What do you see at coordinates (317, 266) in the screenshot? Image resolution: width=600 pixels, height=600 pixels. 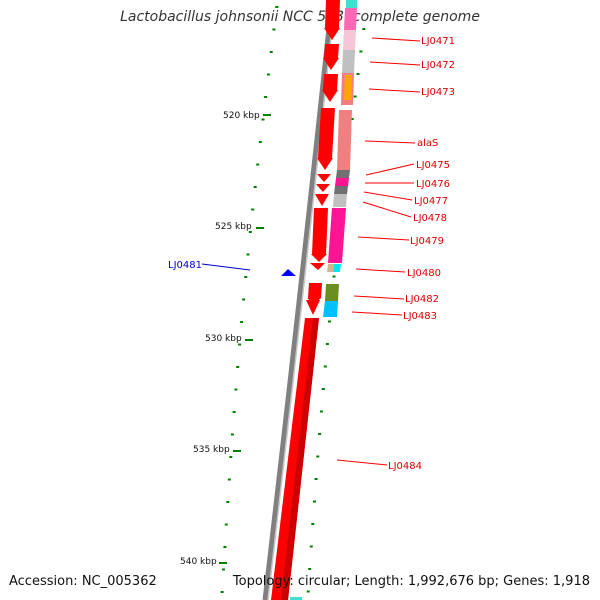 I see `gene-arrow-lj0480` at bounding box center [317, 266].